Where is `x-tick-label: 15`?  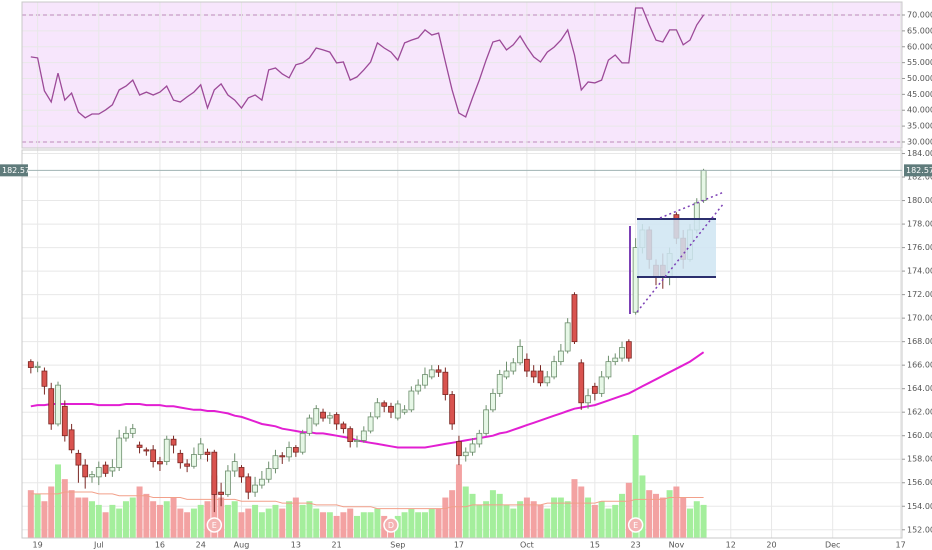 x-tick-label: 15 is located at coordinates (595, 545).